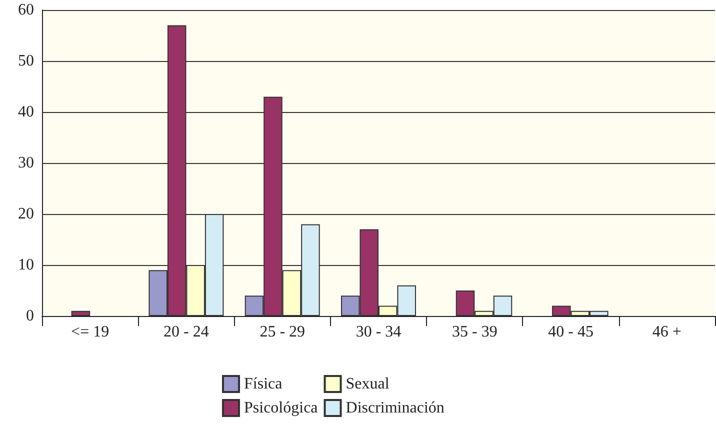 Image resolution: width=716 pixels, height=426 pixels. What do you see at coordinates (281, 408) in the screenshot?
I see `legend-label: Psicológica` at bounding box center [281, 408].